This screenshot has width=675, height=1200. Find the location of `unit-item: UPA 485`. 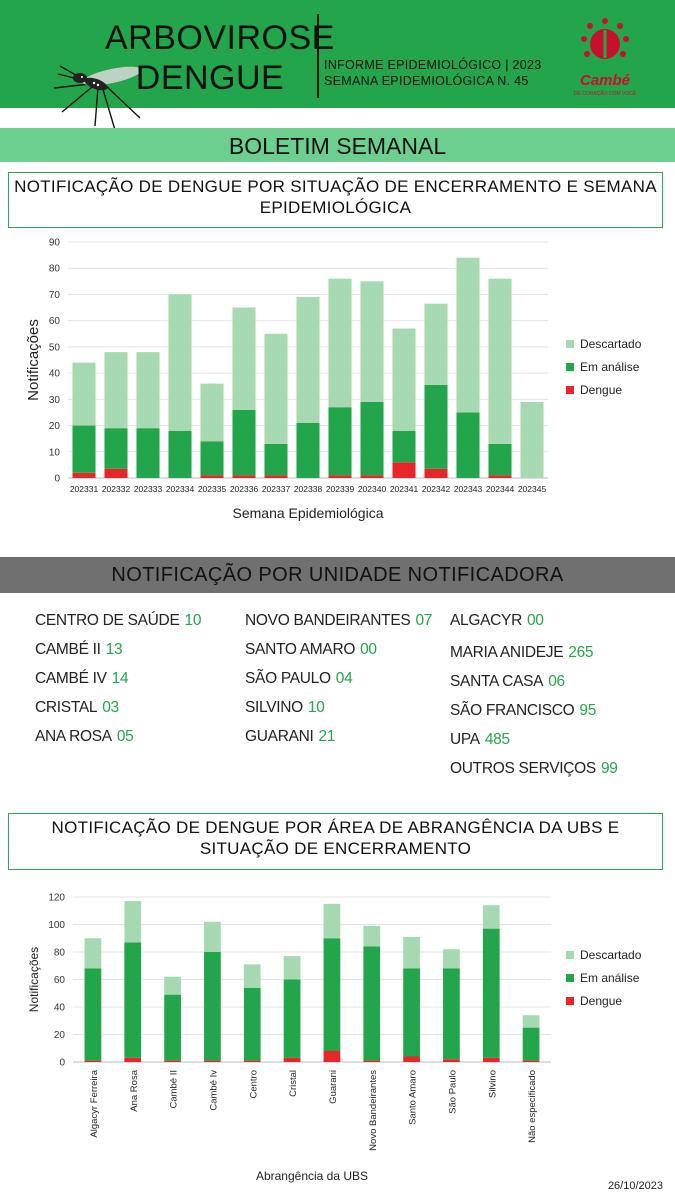

unit-item: UPA 485 is located at coordinates (480, 740).